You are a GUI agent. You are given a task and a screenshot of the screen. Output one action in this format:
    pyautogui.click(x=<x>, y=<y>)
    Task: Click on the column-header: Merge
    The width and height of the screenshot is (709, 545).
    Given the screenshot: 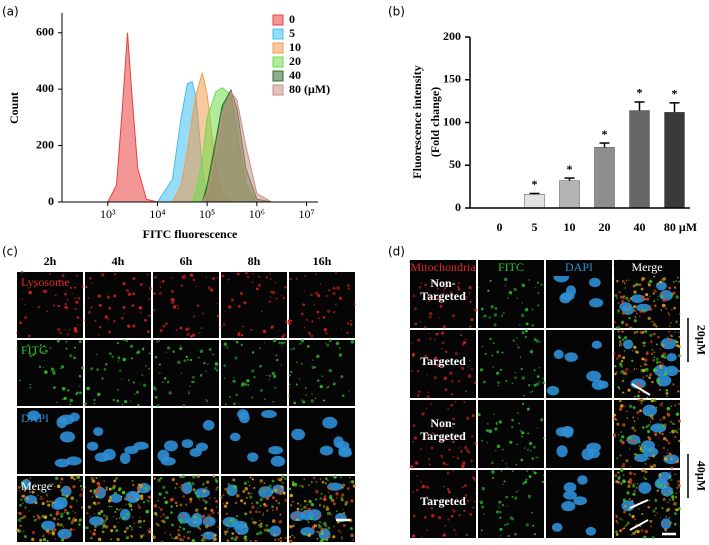 What is the action you would take?
    pyautogui.click(x=646, y=267)
    